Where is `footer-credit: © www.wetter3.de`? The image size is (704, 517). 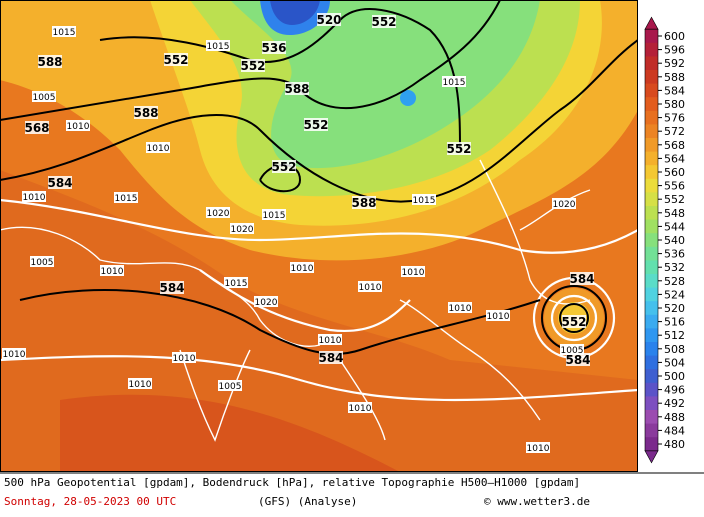
footer-credit: © www.wetter3.de is located at coordinates (537, 501).